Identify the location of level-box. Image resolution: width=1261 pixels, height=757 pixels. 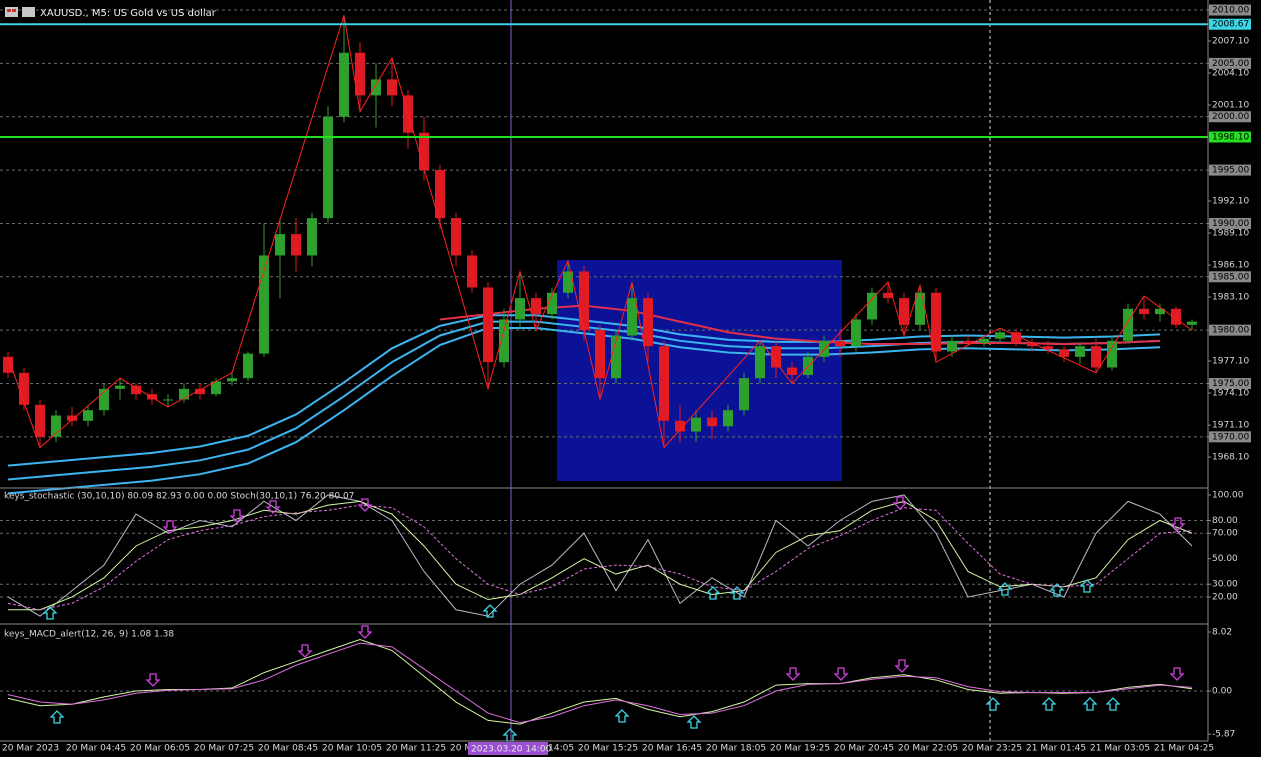
(1230, 137).